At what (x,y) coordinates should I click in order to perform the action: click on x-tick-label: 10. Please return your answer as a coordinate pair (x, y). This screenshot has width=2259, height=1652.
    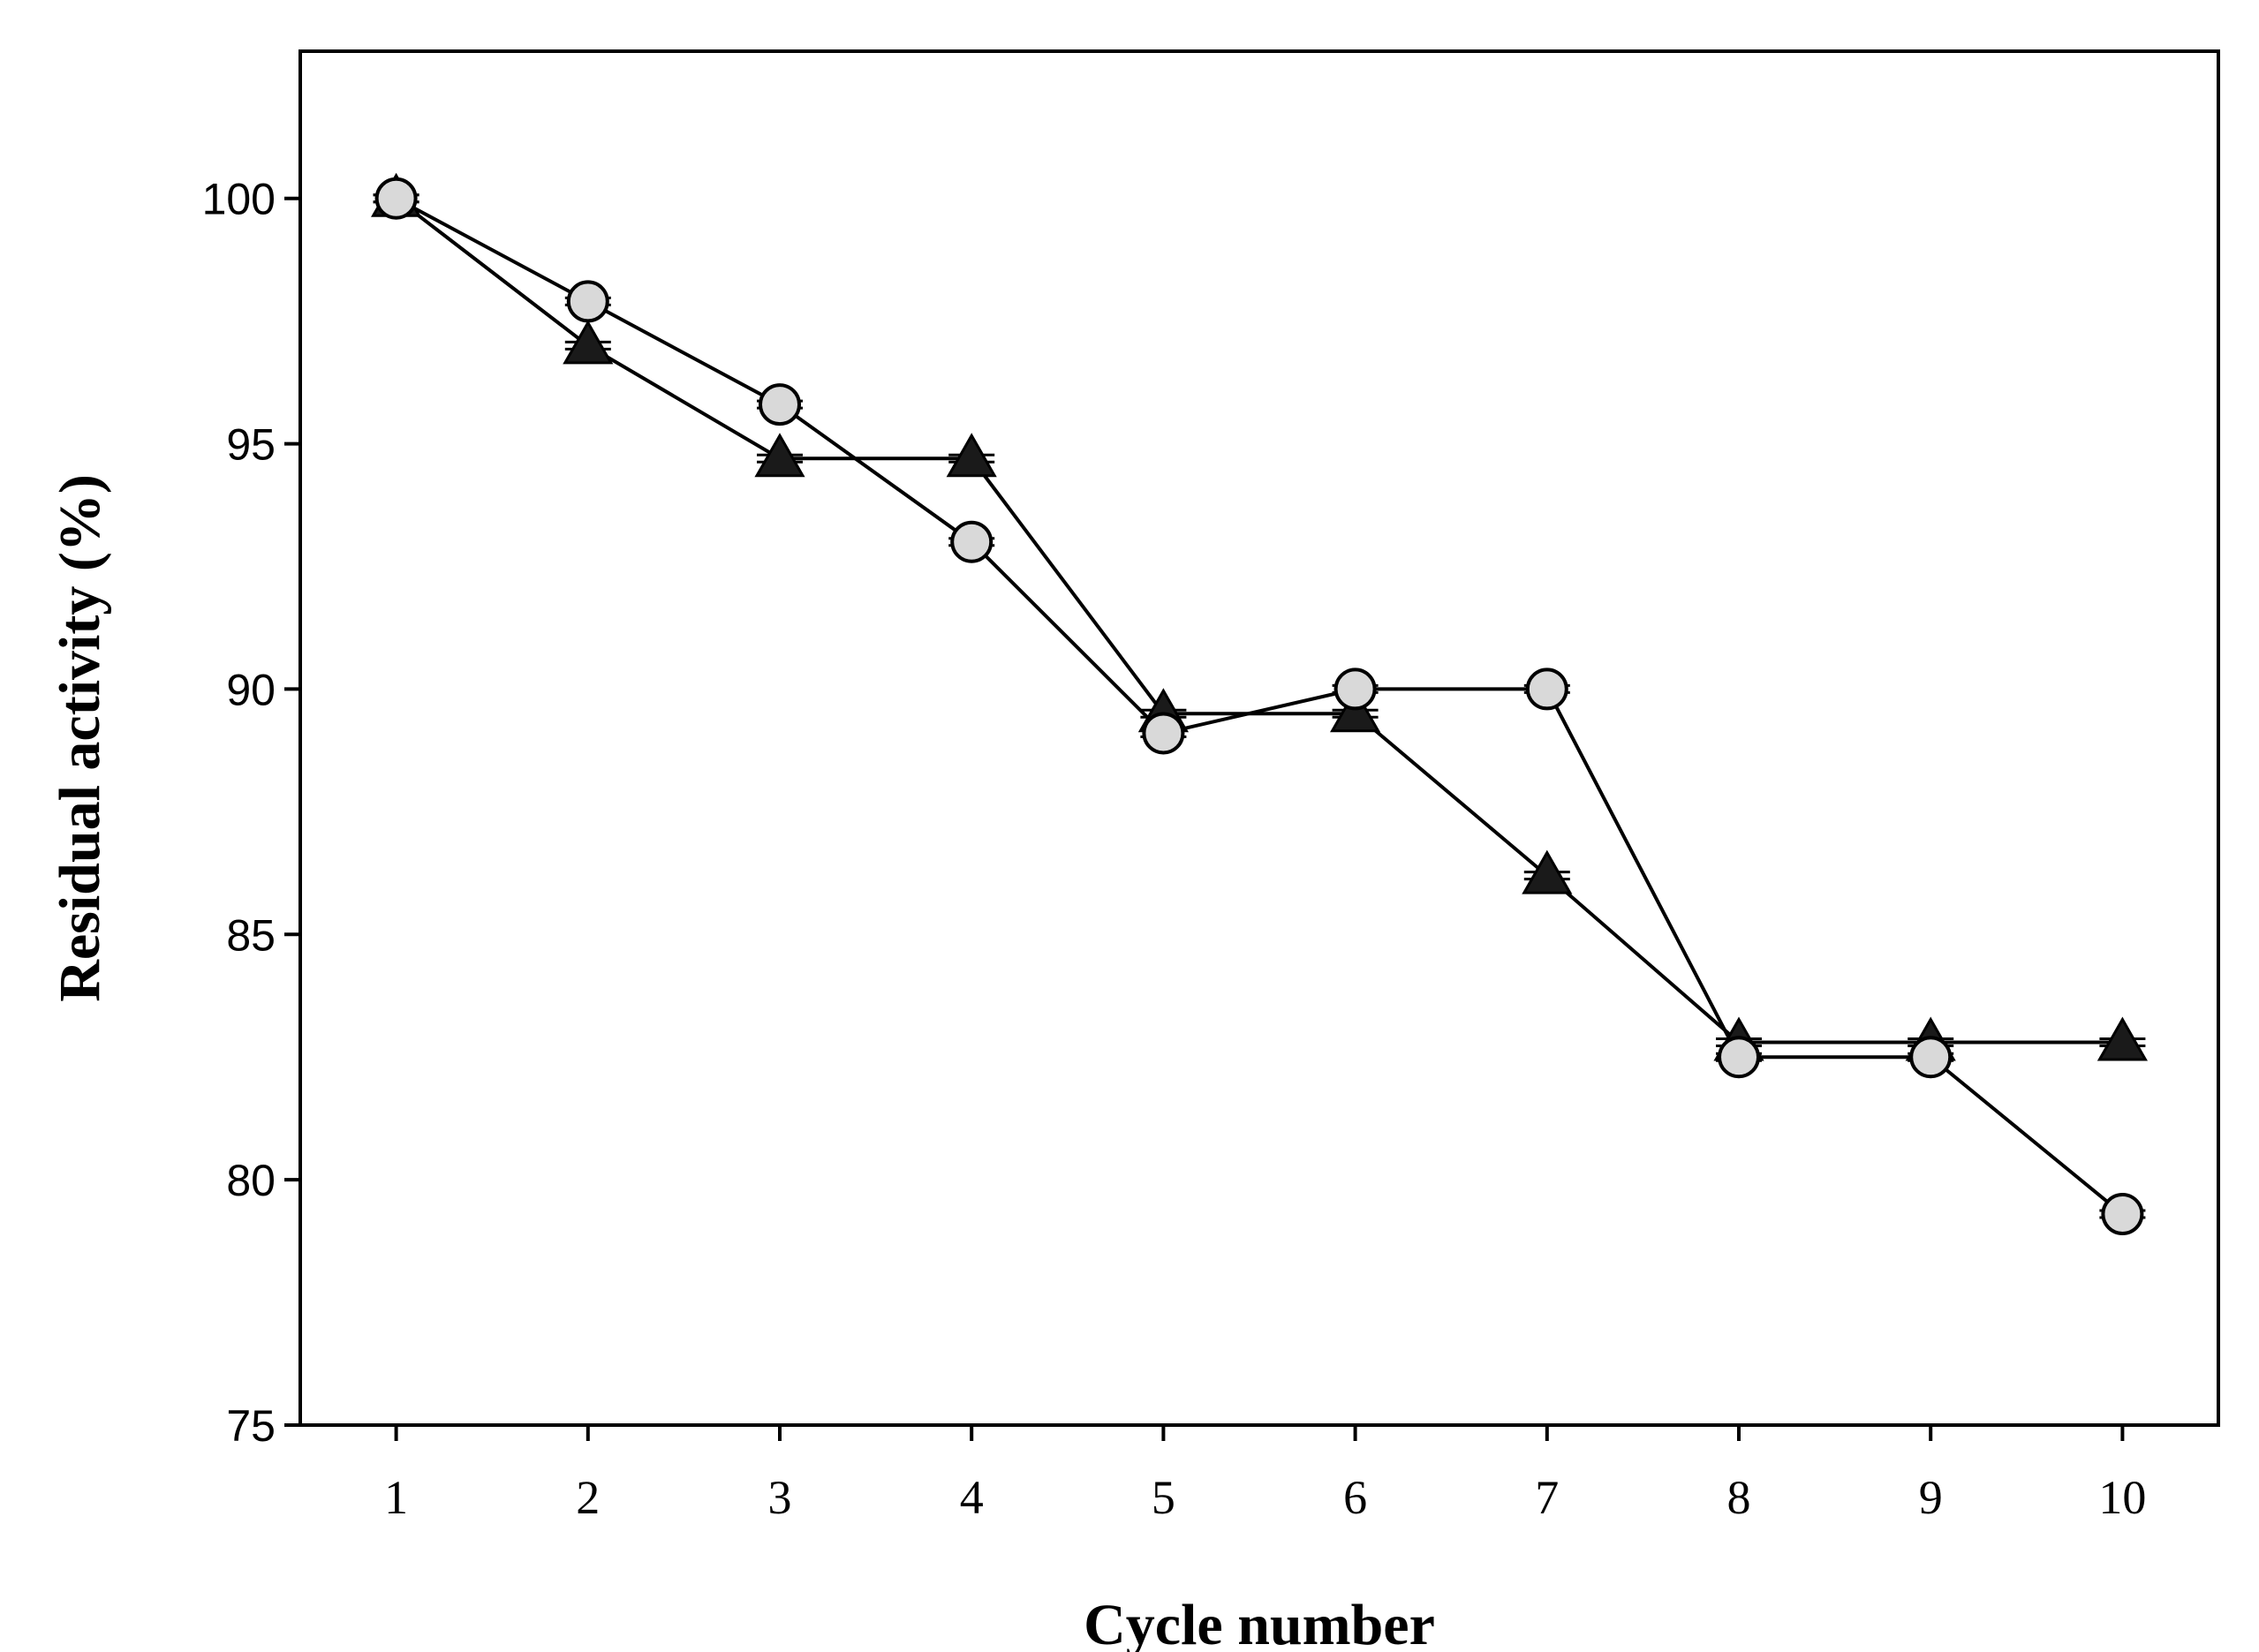
    Looking at the image, I should click on (2122, 1497).